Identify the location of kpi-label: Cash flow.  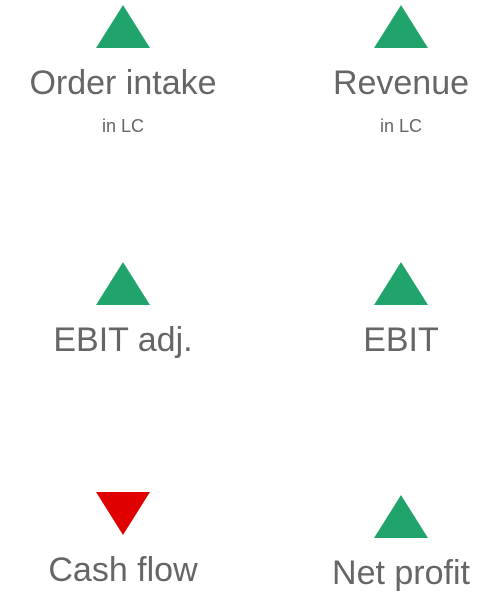
(123, 570).